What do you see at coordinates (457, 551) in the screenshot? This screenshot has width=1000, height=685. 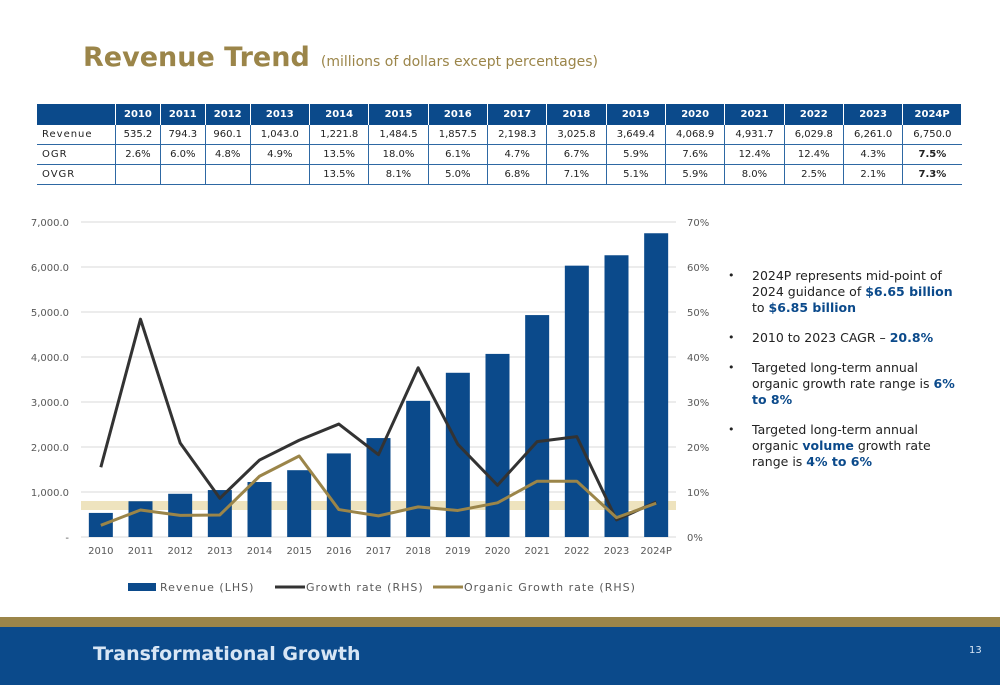 I see `x-tick-label: 2019` at bounding box center [457, 551].